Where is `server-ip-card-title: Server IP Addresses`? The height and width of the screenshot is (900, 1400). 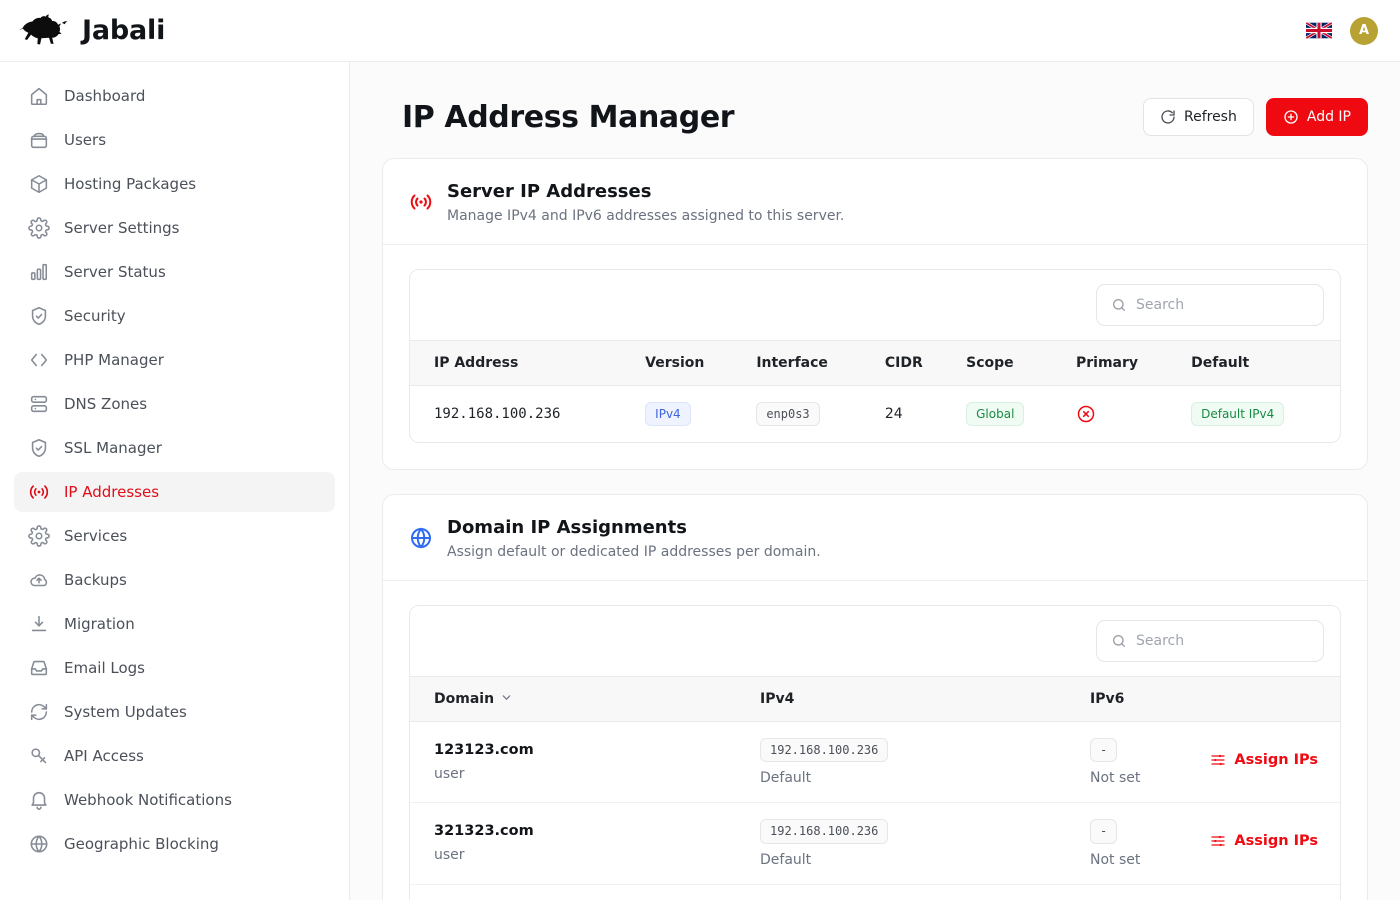
server-ip-card-title: Server IP Addresses is located at coordinates (549, 191).